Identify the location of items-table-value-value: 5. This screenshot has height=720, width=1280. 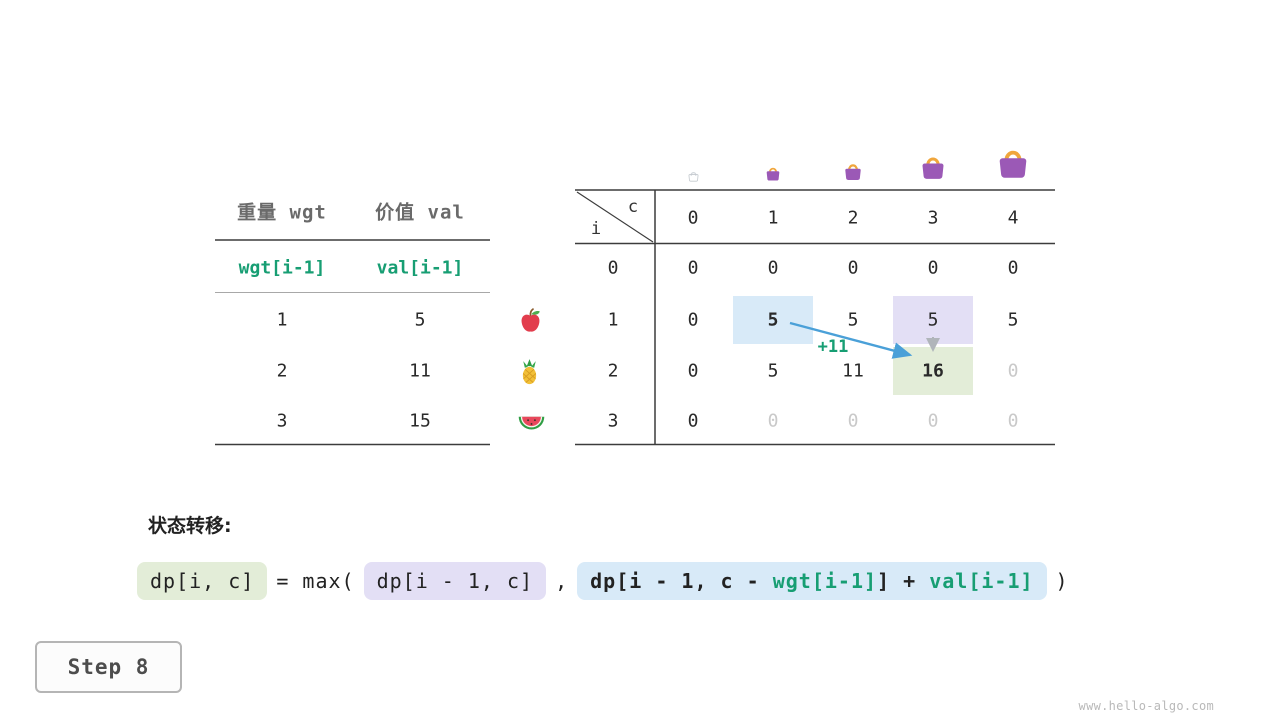
(420, 320).